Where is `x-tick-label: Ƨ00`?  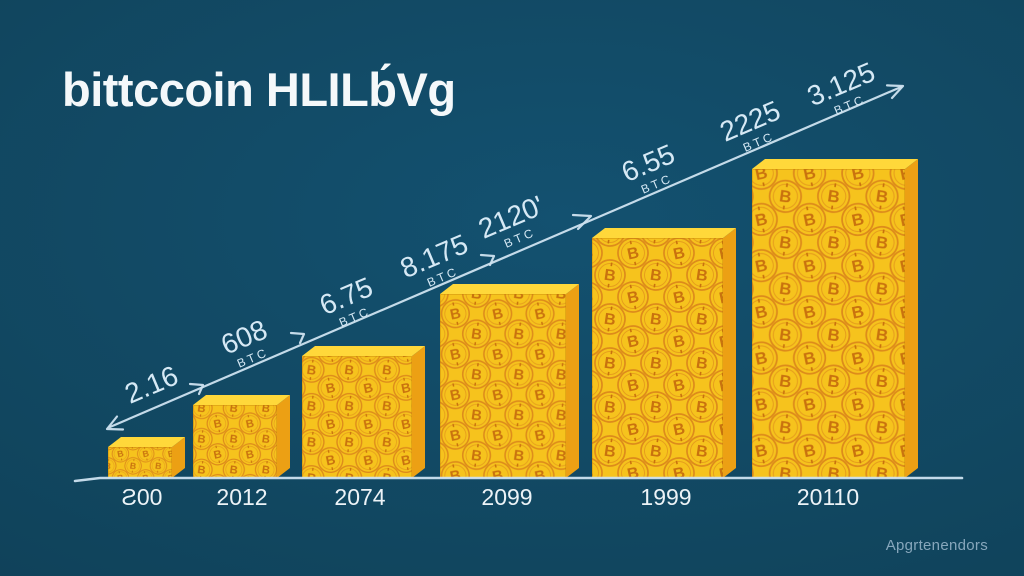
x-tick-label: Ƨ00 is located at coordinates (142, 497).